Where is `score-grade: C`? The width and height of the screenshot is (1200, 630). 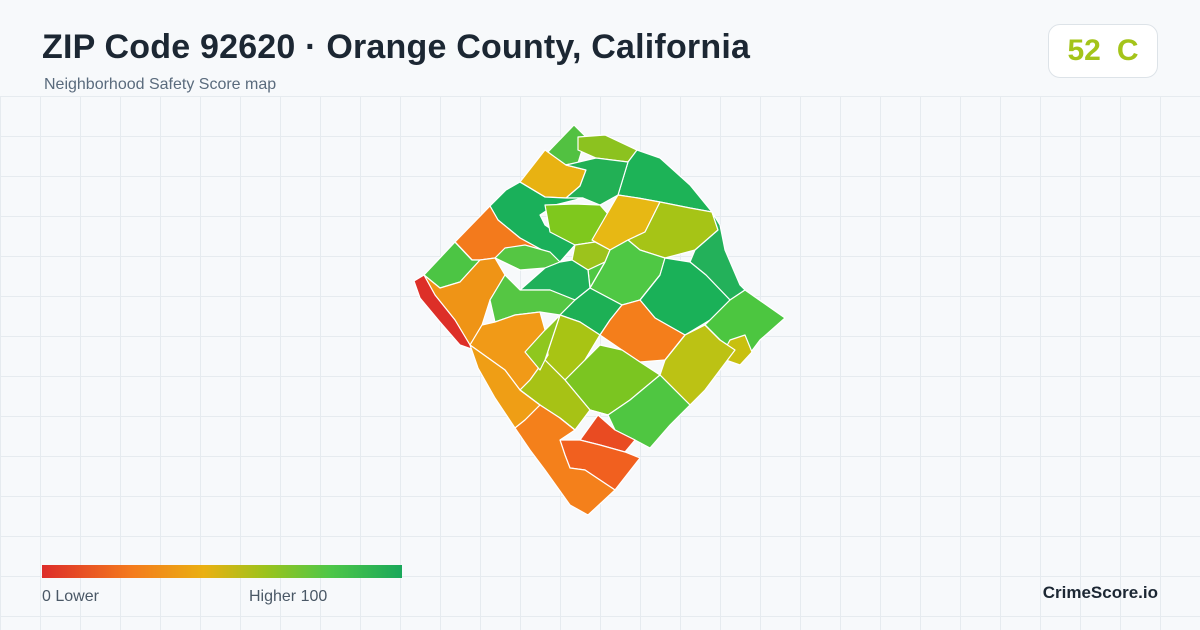
score-grade: C is located at coordinates (1127, 50).